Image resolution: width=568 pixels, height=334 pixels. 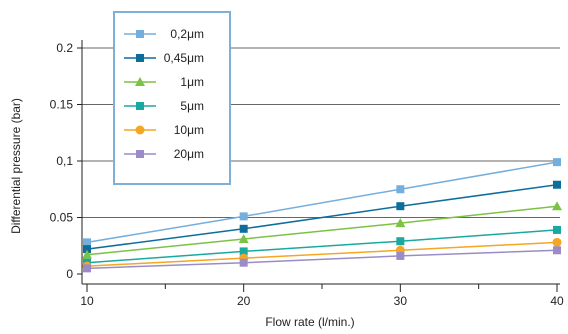 What do you see at coordinates (62, 218) in the screenshot?
I see `y-tick-label: 0.05` at bounding box center [62, 218].